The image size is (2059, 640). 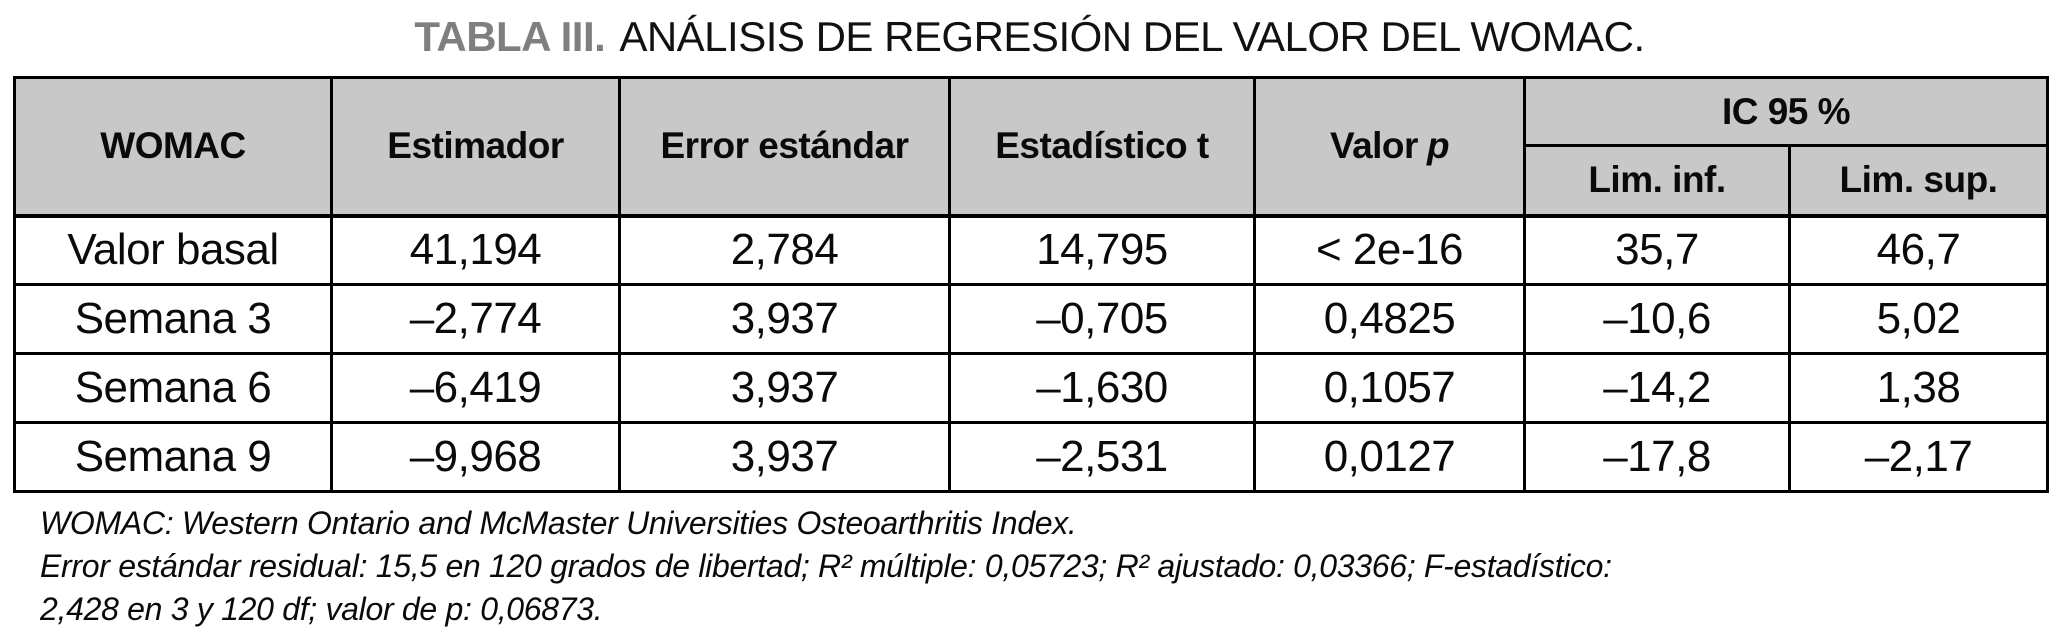 What do you see at coordinates (1657, 319) in the screenshot?
I see `cell-lim-inf: –10,6` at bounding box center [1657, 319].